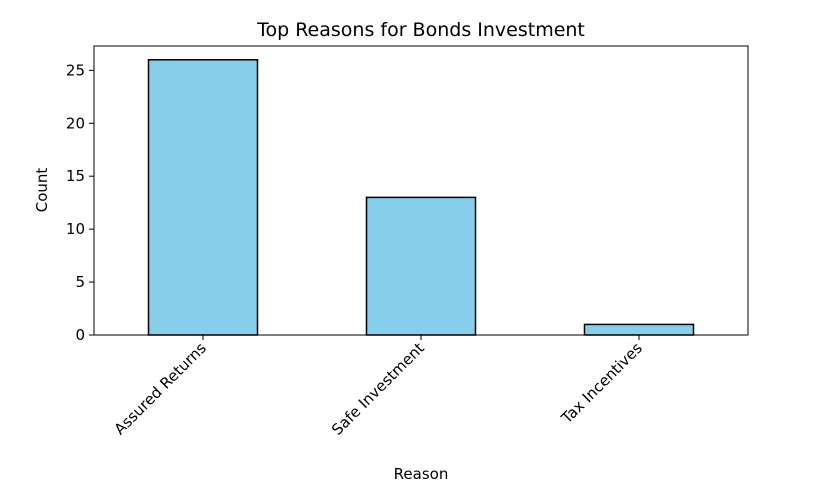  I want to click on x-tick-label: Safe Investment, so click(378, 389).